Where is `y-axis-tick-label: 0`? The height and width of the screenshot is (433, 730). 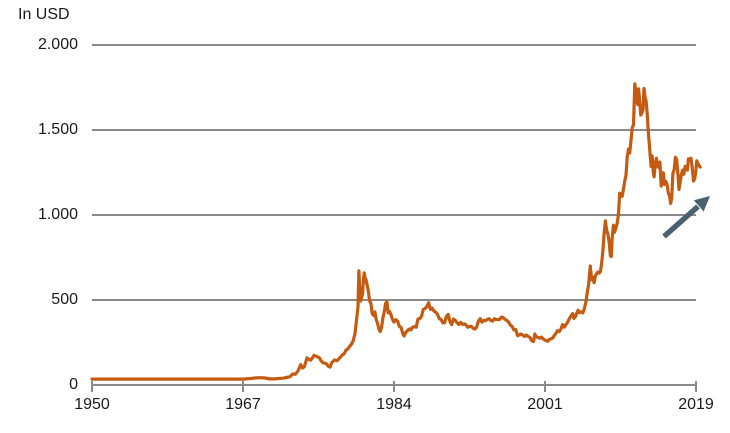
y-axis-tick-label: 0 is located at coordinates (73, 384).